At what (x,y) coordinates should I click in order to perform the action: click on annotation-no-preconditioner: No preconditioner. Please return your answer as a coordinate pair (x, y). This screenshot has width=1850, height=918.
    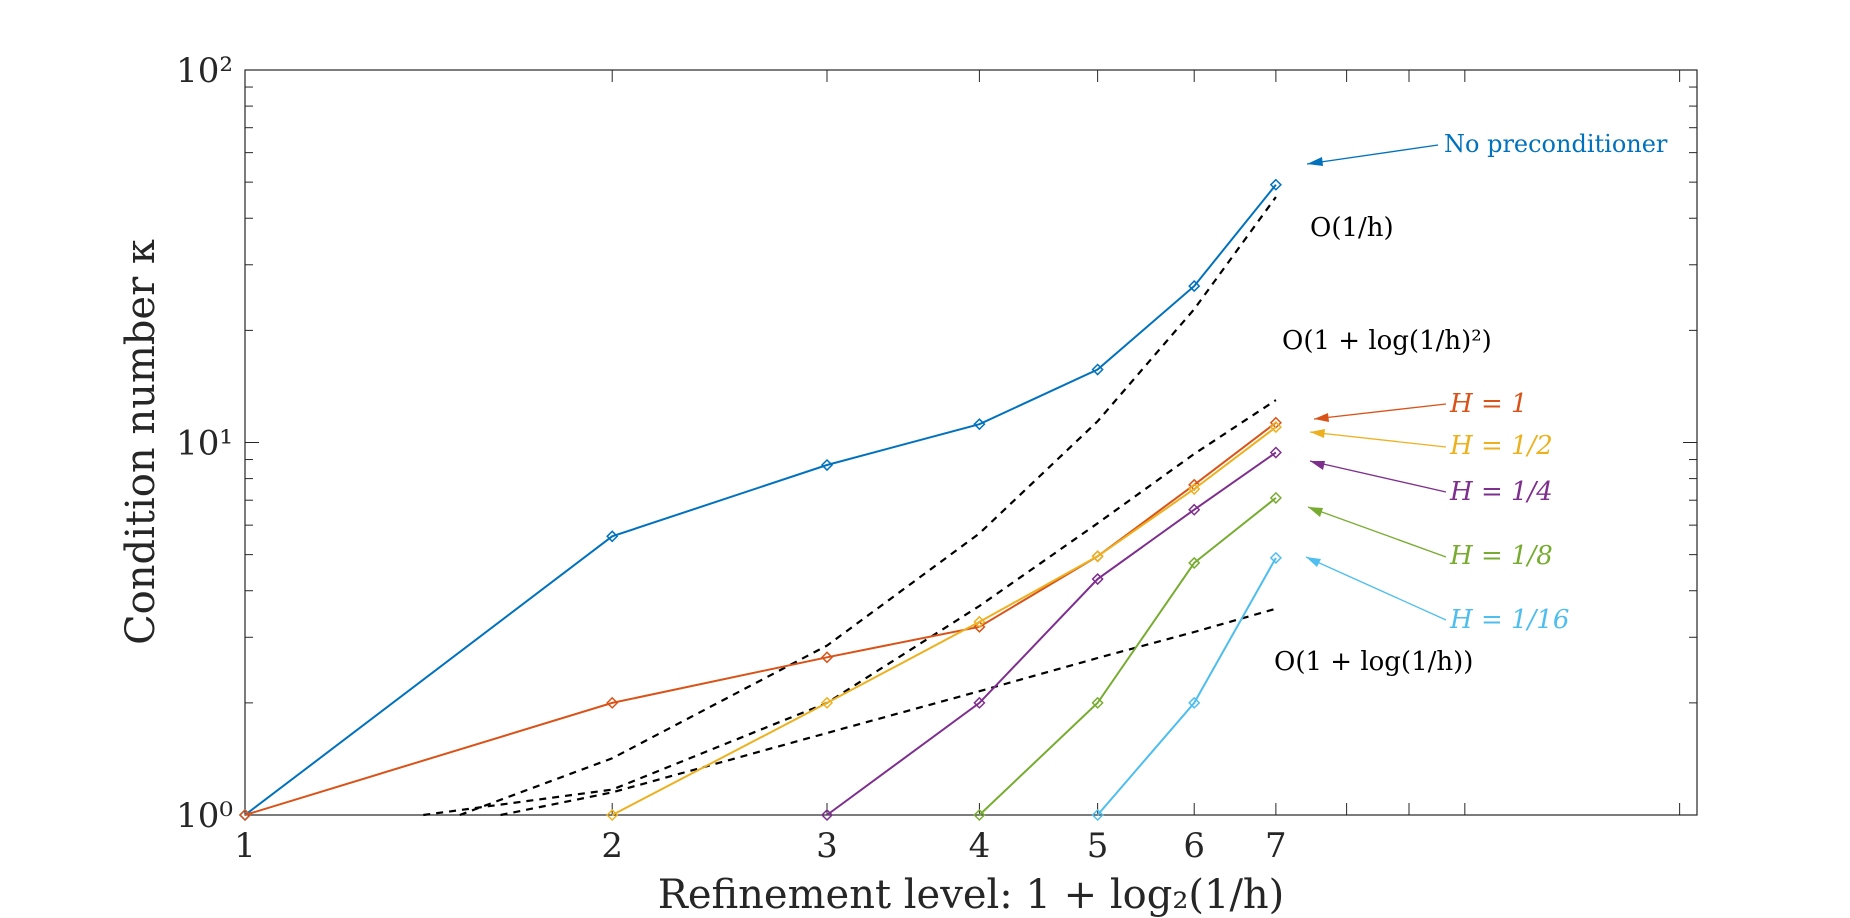
    Looking at the image, I should click on (1556, 144).